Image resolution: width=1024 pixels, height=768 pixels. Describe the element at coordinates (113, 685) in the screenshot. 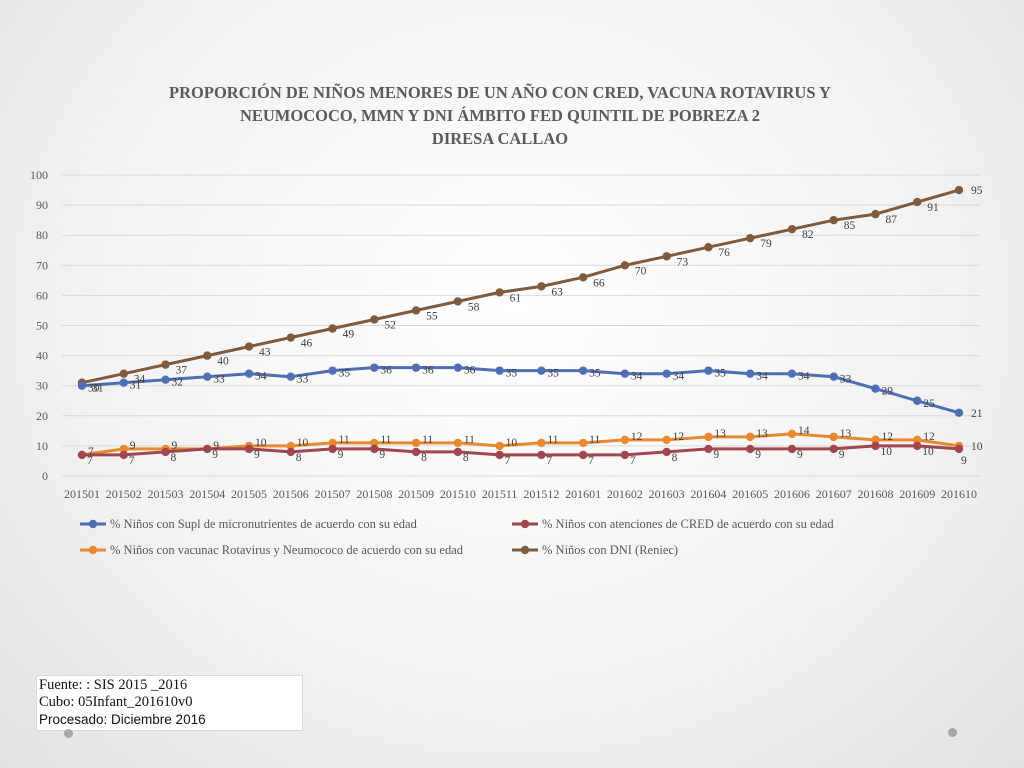

I see `source-line: Fuente: : SIS 2015 _2016` at that location.